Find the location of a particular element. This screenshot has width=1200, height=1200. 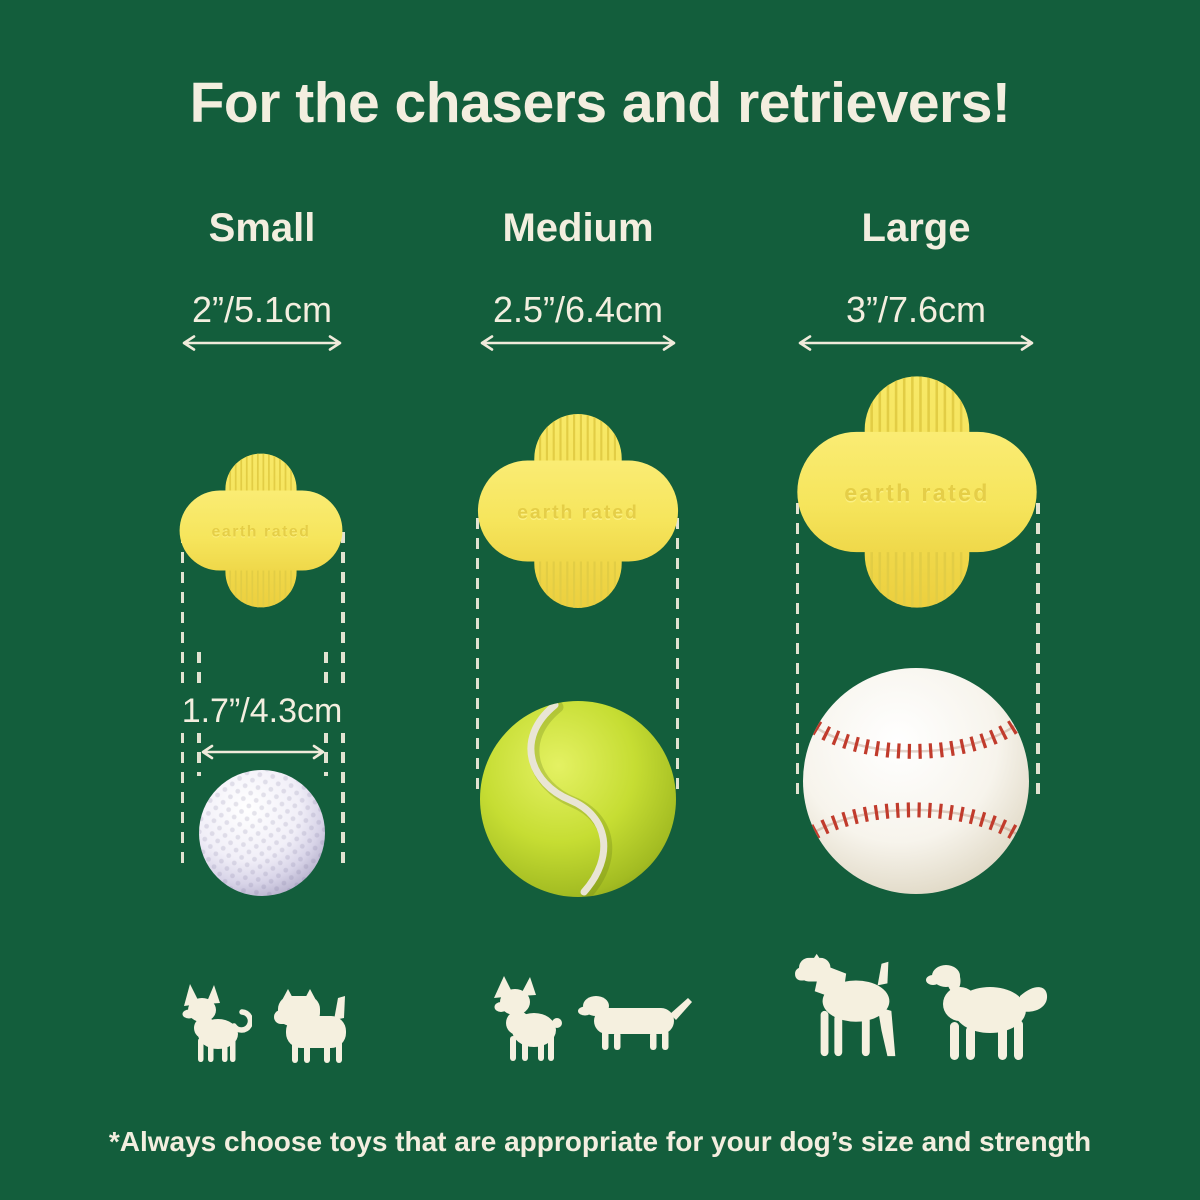

width-arrow-medium is located at coordinates (578, 343).